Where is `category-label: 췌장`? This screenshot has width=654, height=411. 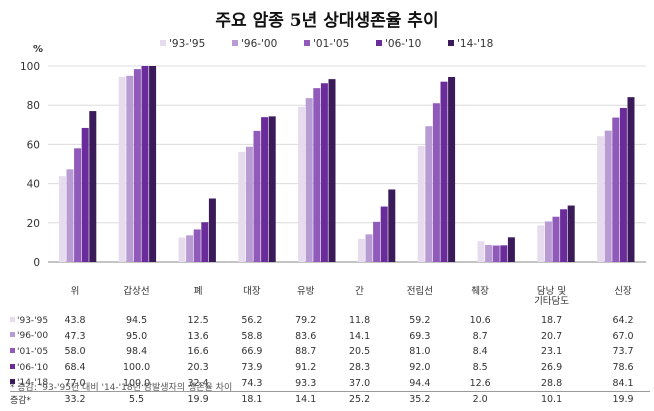
category-label: 췌장 is located at coordinates (480, 291).